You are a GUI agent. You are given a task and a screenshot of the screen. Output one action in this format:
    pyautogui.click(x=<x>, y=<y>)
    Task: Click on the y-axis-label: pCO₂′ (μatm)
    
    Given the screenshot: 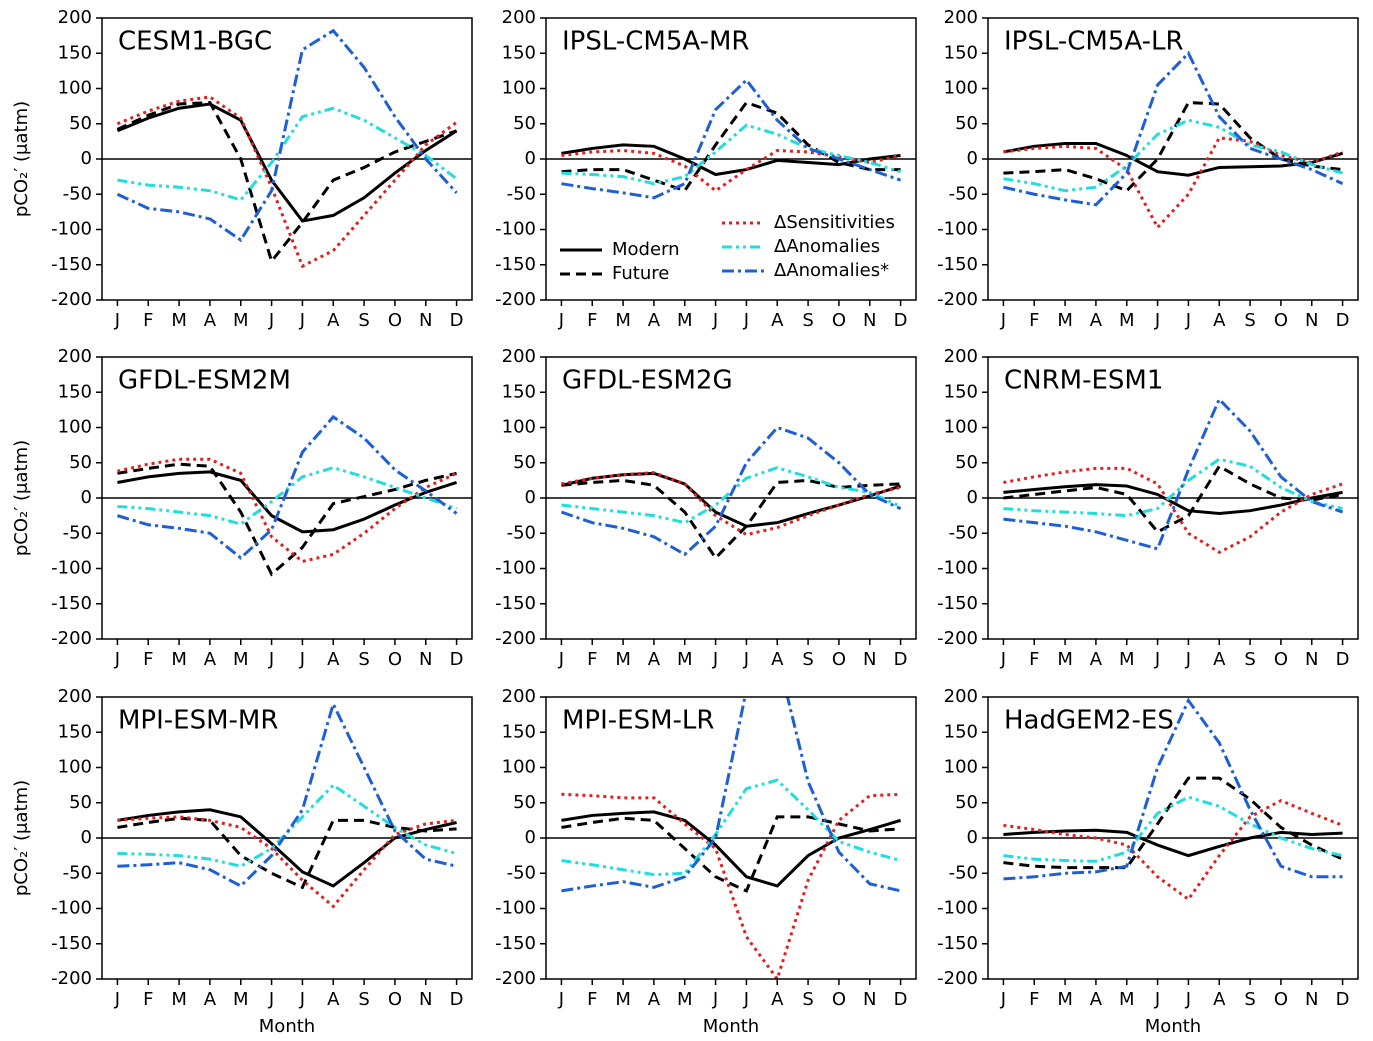 What is the action you would take?
    pyautogui.click(x=21, y=838)
    